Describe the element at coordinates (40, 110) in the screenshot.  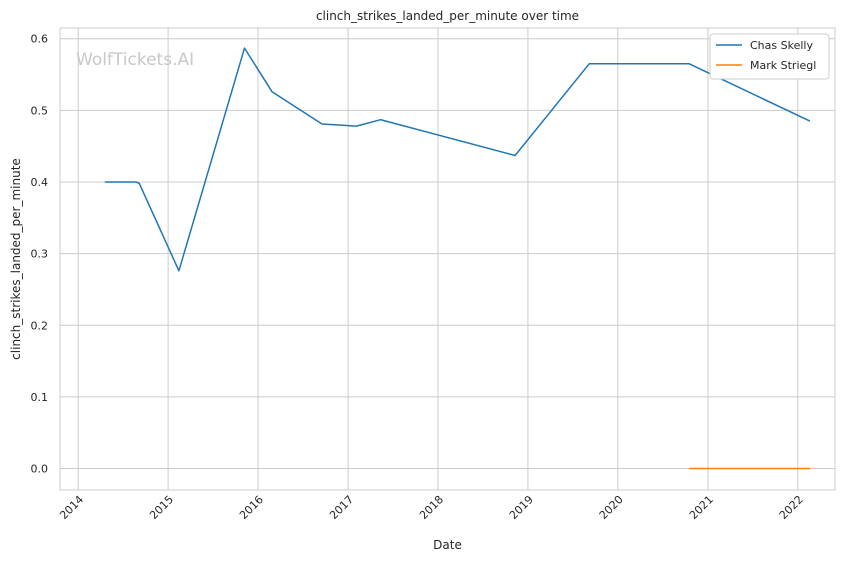
I see `y-tick-label: 0.5` at that location.